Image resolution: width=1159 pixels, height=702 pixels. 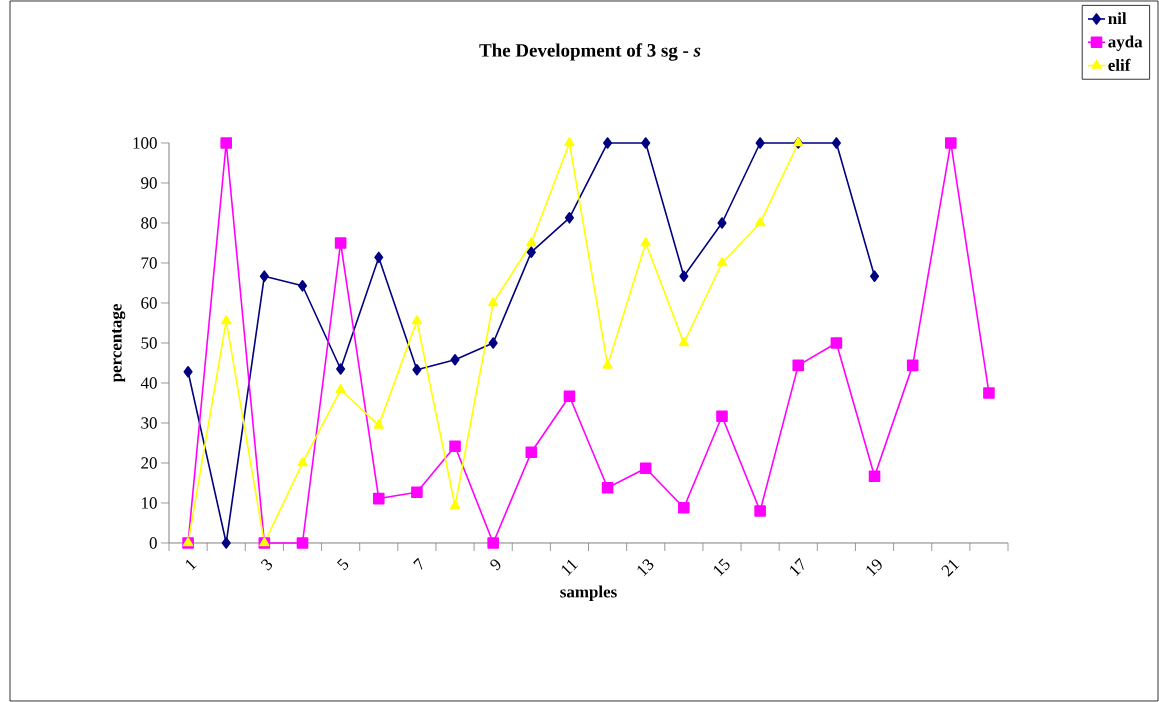 What do you see at coordinates (950, 568) in the screenshot?
I see `x-tick-label: 21` at bounding box center [950, 568].